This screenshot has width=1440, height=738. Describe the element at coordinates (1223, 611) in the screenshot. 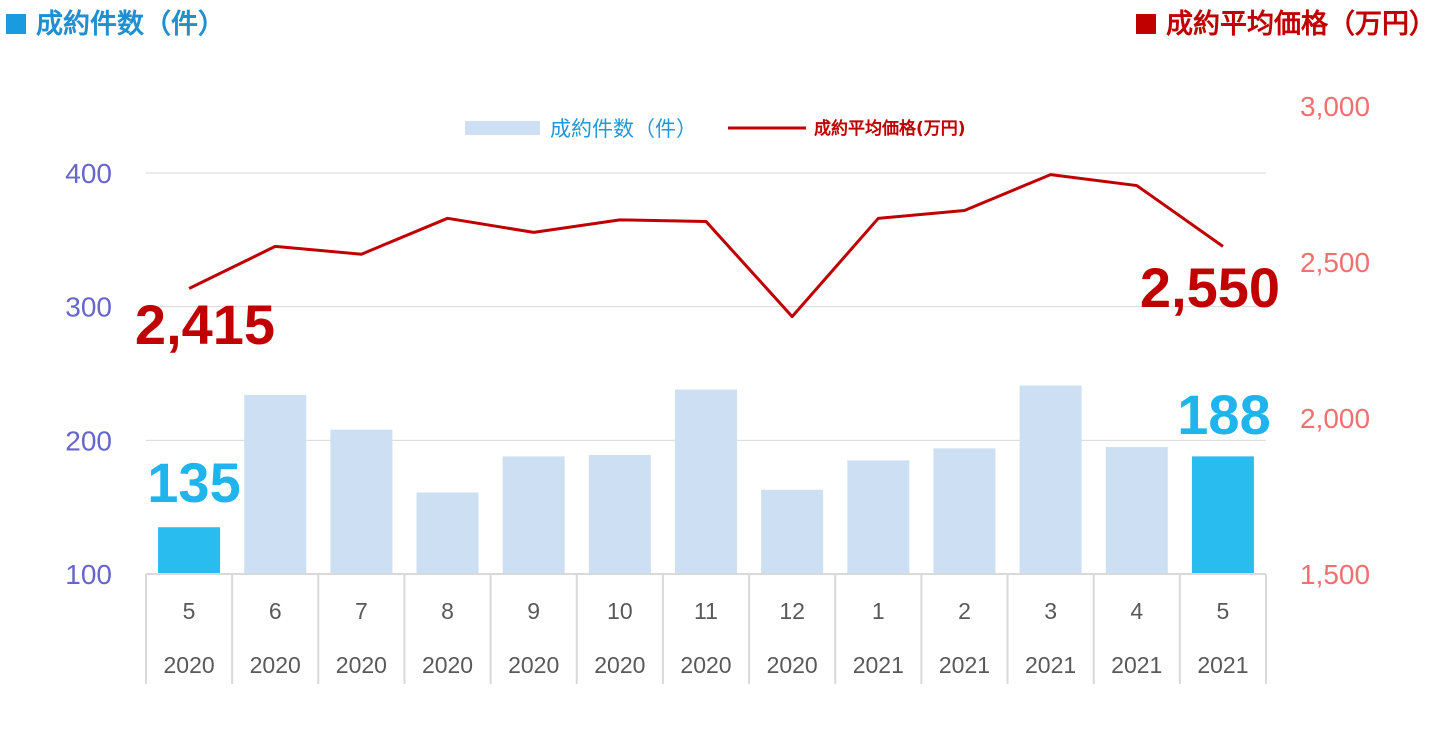

I see `month-label-12: 5` at that location.